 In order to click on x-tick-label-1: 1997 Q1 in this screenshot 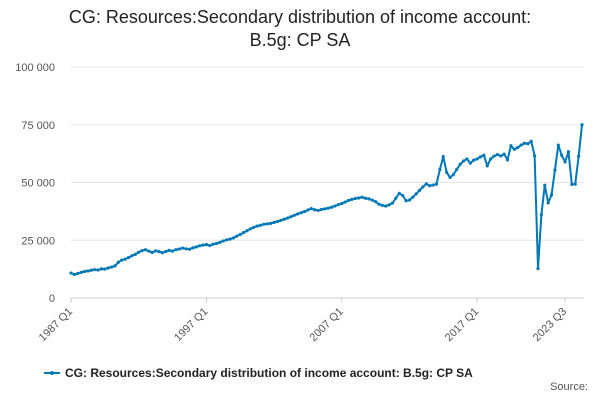, I will do `click(191, 325)`.